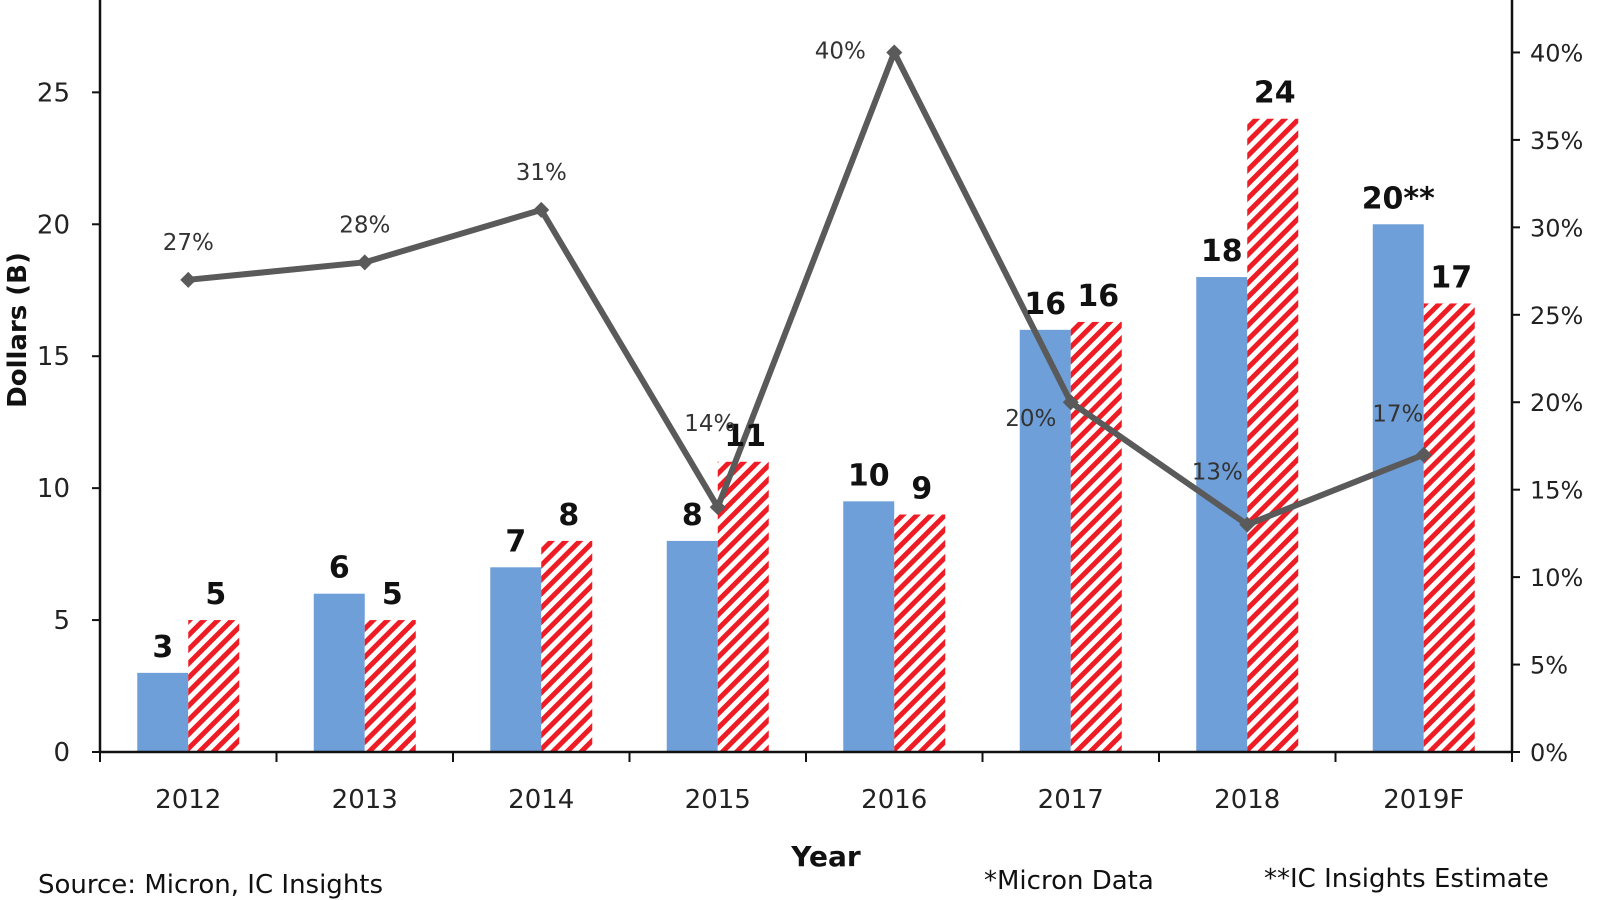 This screenshot has width=1600, height=900. What do you see at coordinates (567, 646) in the screenshot?
I see `bar-red-2014` at bounding box center [567, 646].